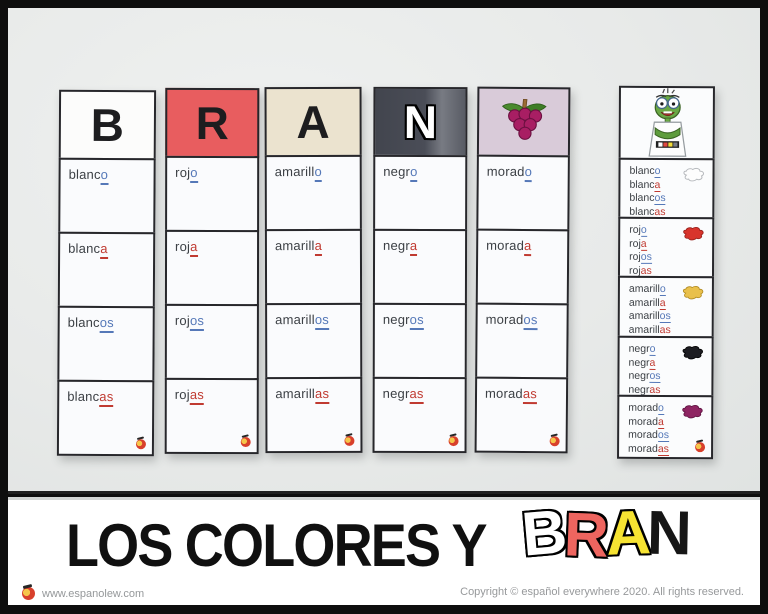 This screenshot has width=768, height=614. I want to click on bran-wordmark: BRAN, so click(604, 533).